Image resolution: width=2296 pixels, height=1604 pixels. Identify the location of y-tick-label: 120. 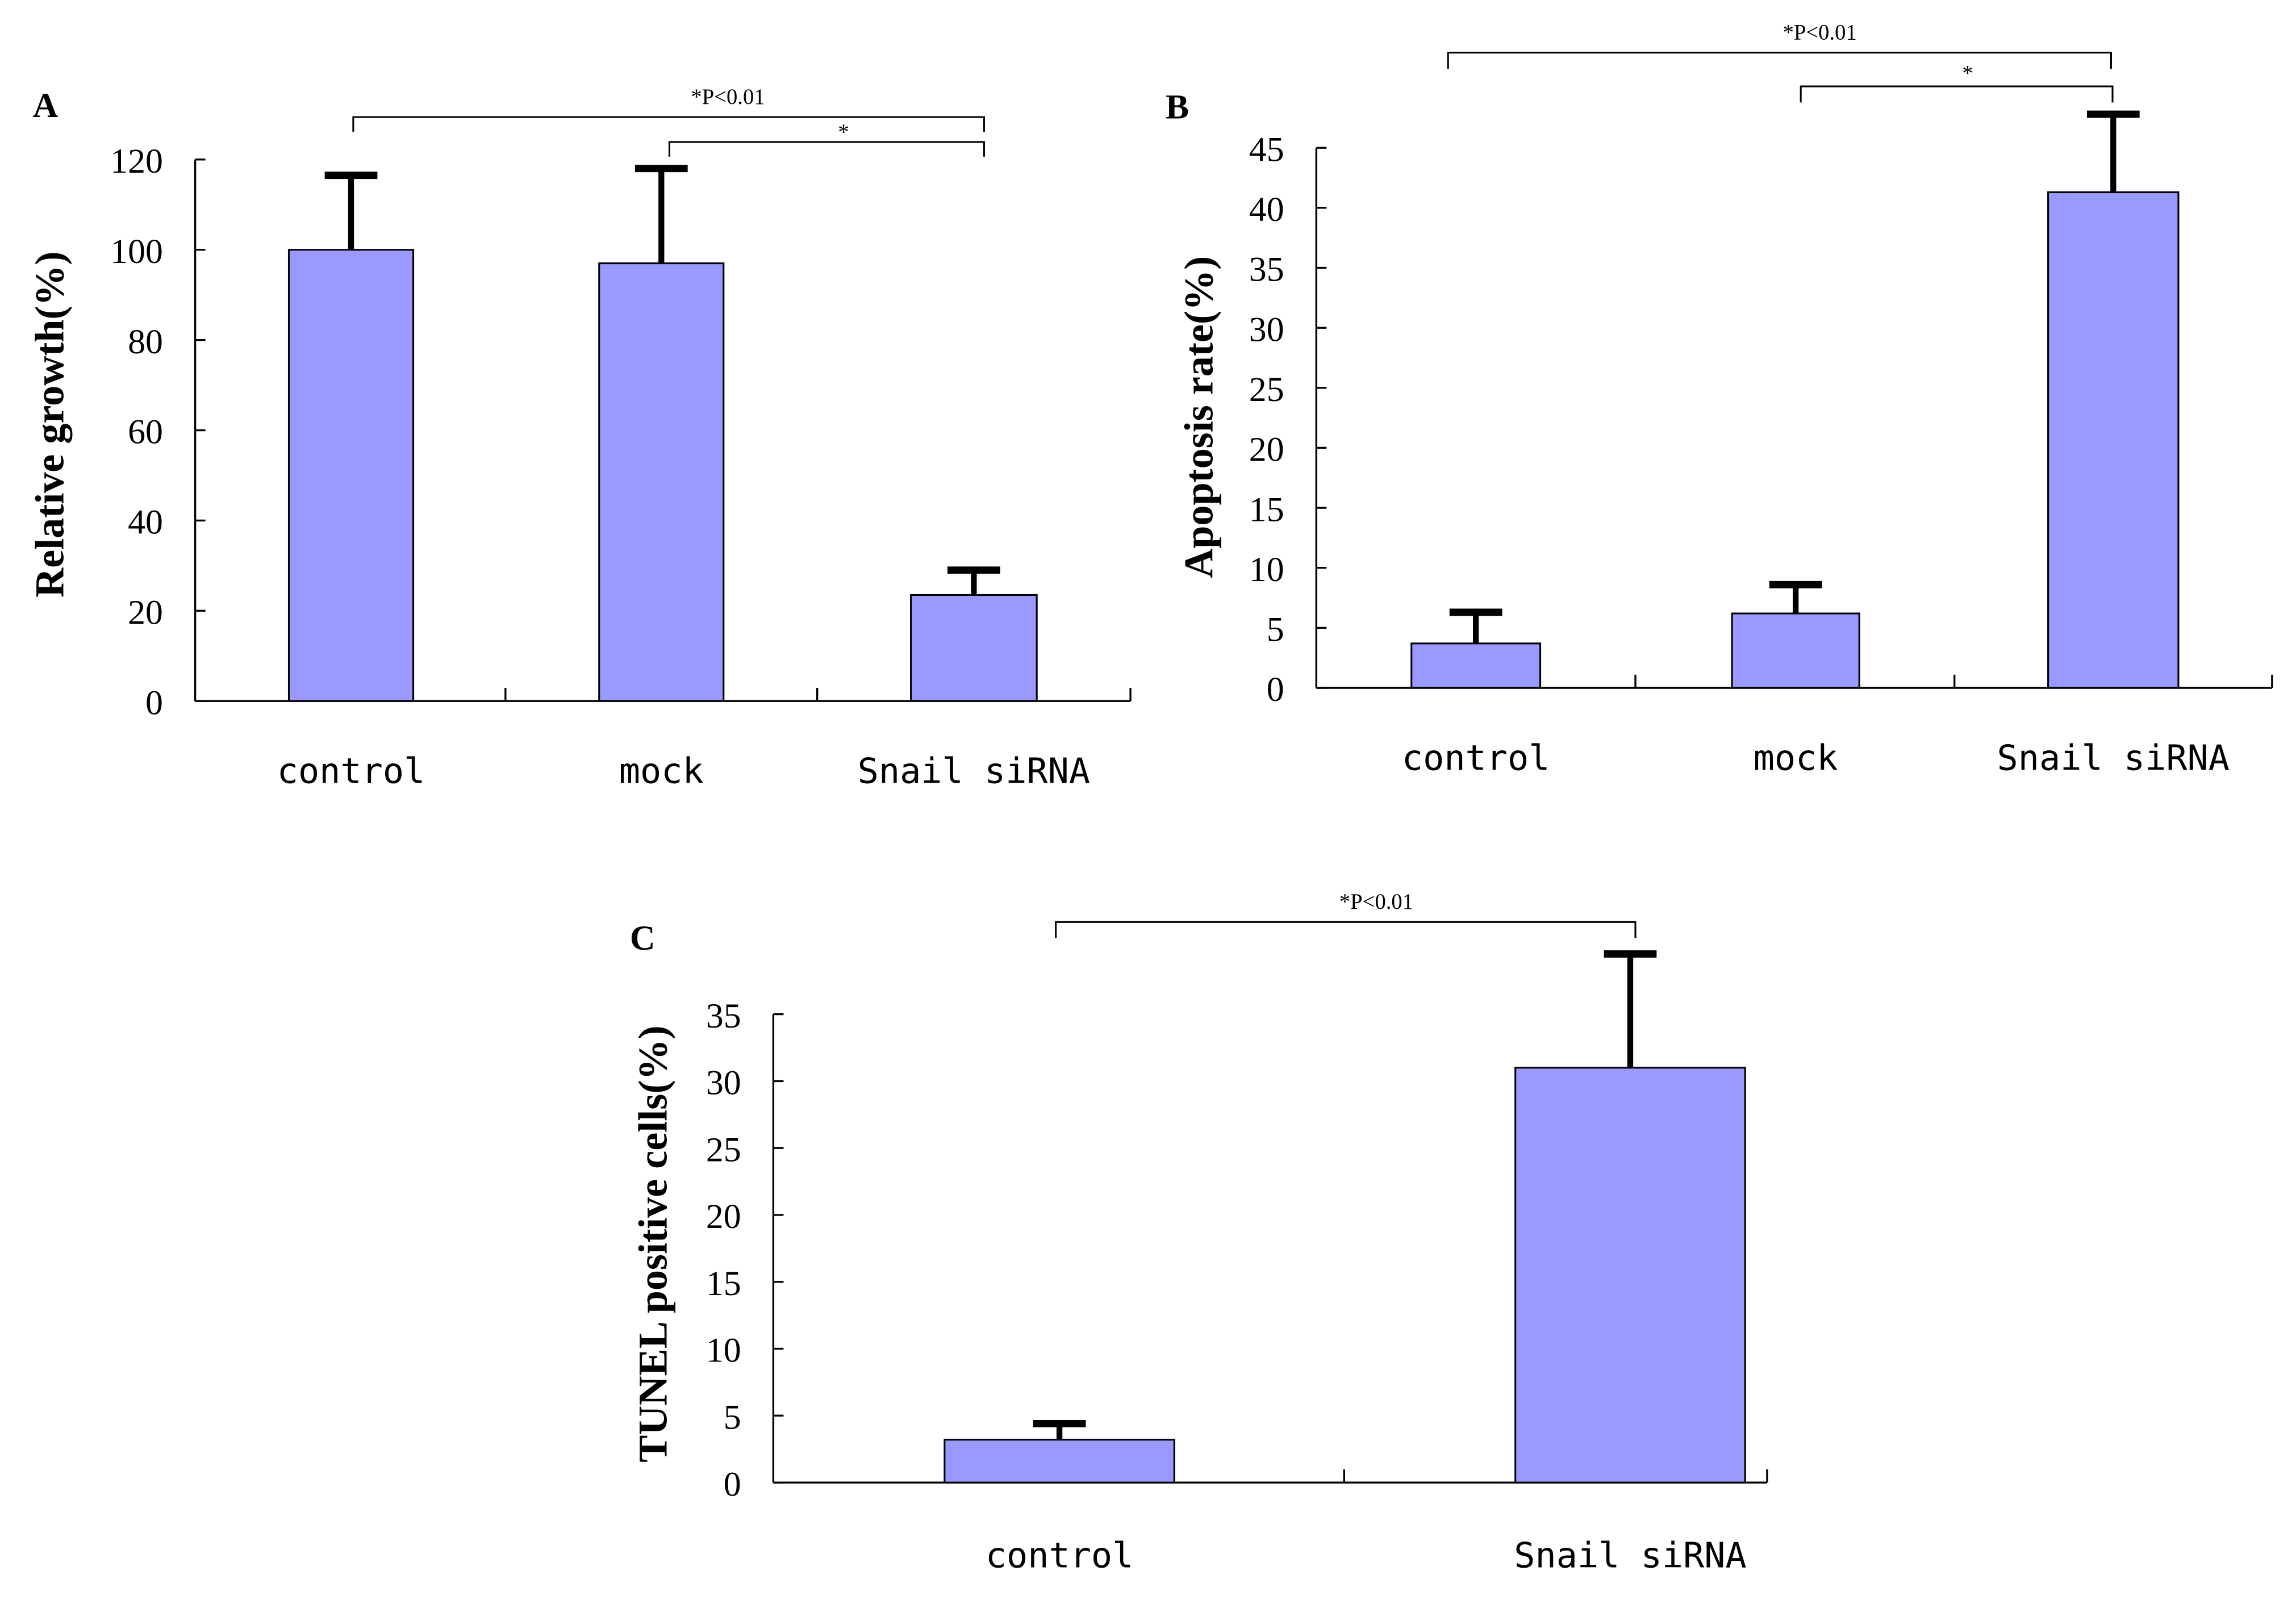
(136, 161).